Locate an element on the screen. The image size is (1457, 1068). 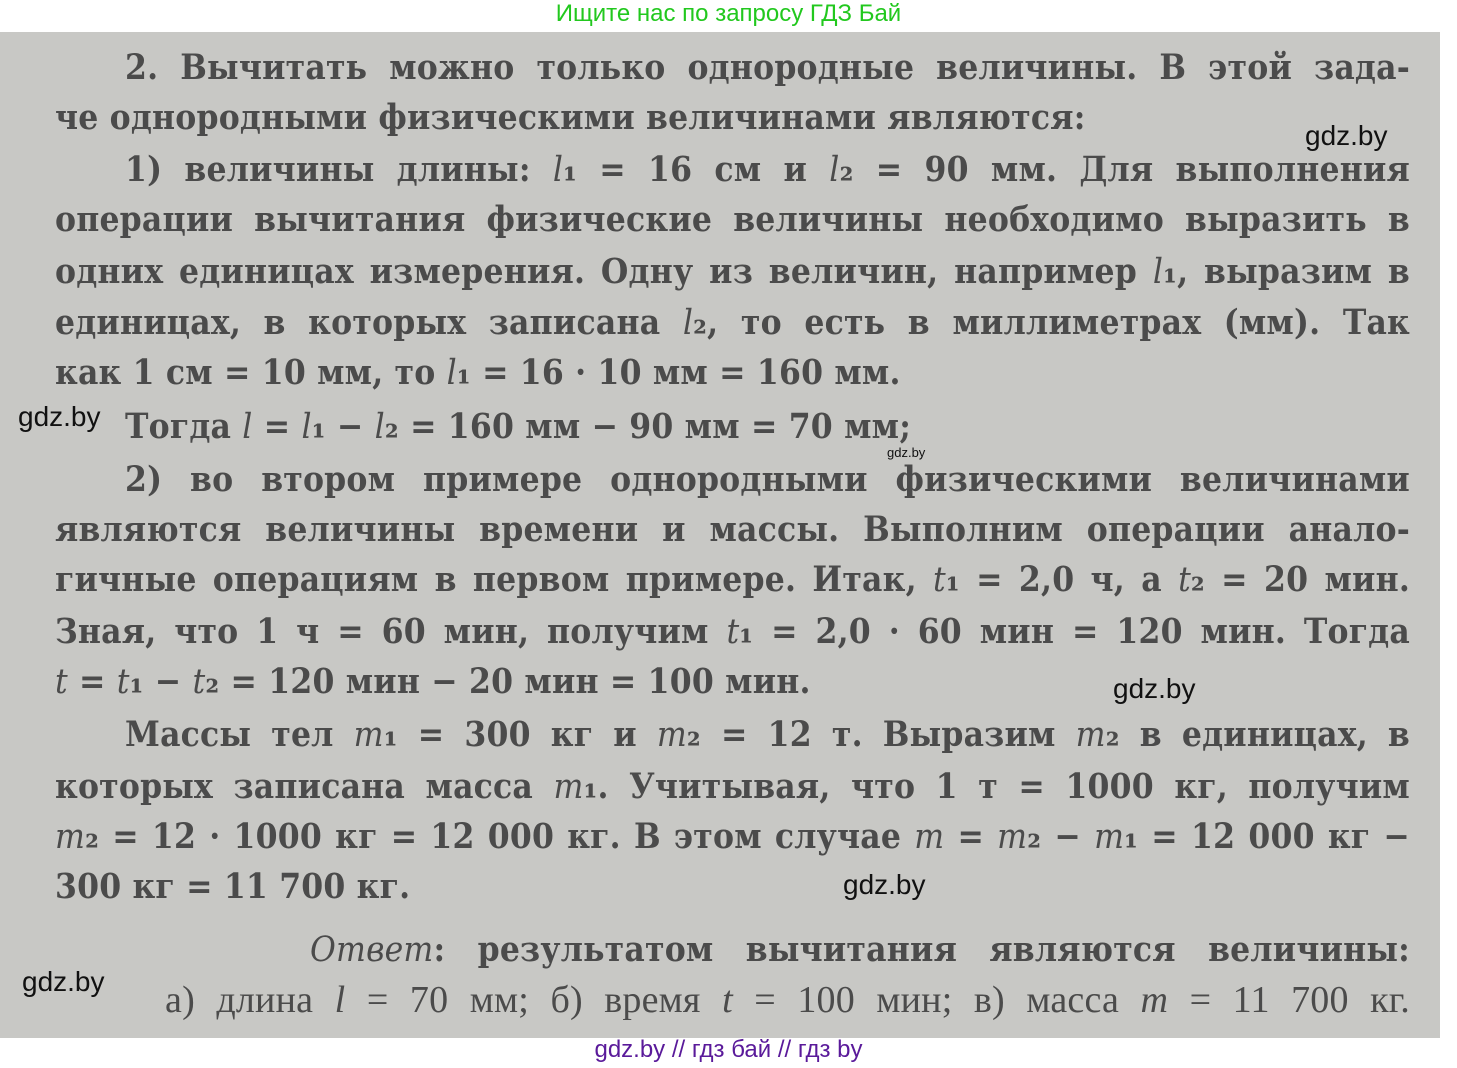
text-segment: = 70 мм; б) время is located at coordinates (534, 1000).